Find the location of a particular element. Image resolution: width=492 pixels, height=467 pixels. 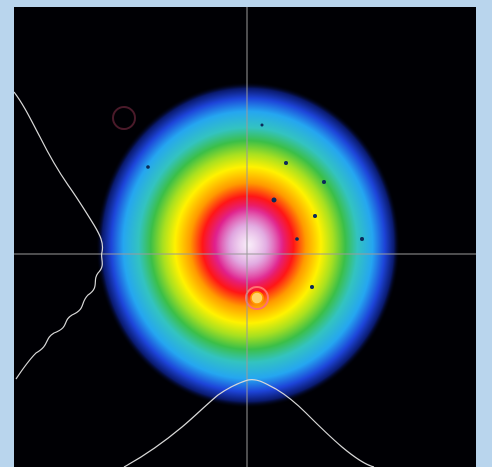

interference-ring is located at coordinates (257, 298).